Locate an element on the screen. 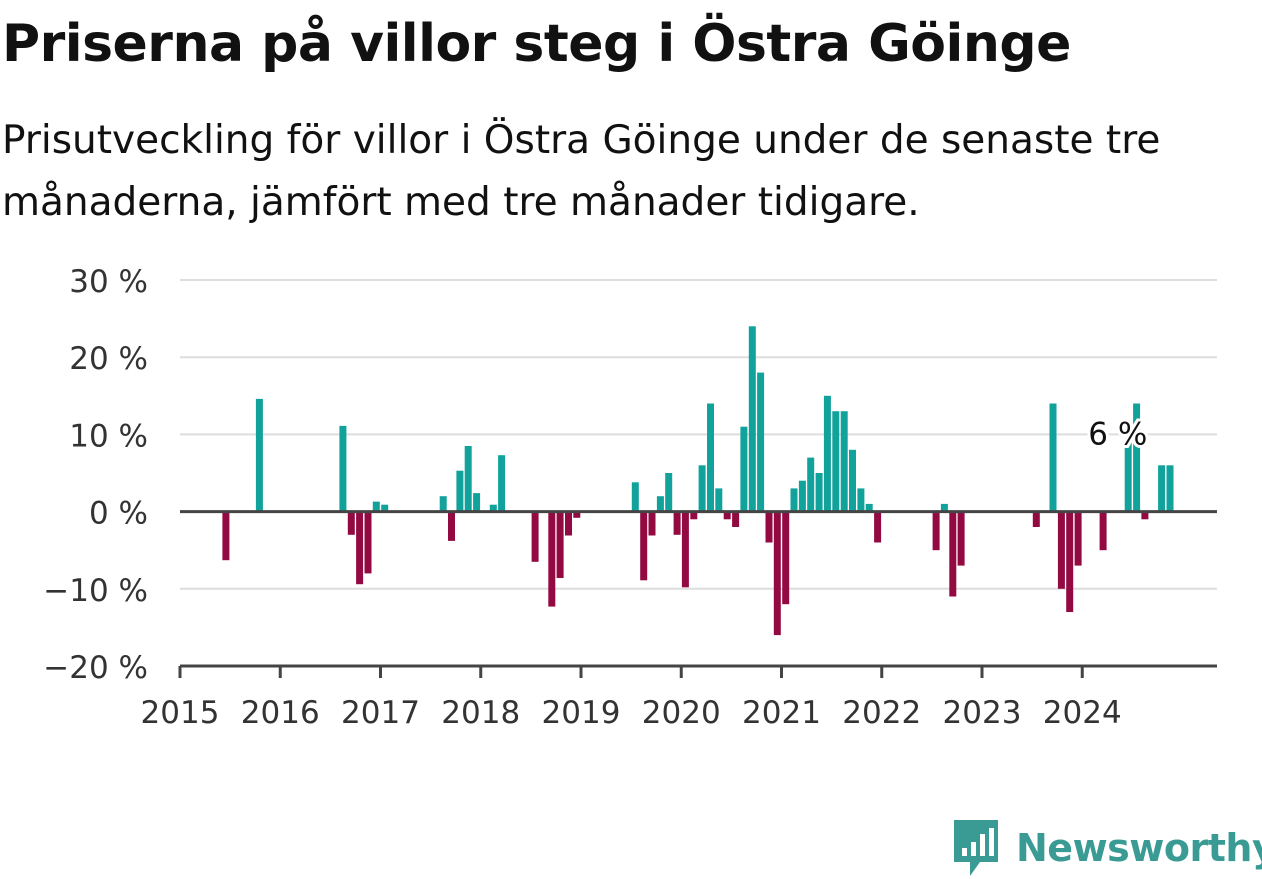 The width and height of the screenshot is (1262, 879). x-tick-label: 2016 is located at coordinates (280, 713).